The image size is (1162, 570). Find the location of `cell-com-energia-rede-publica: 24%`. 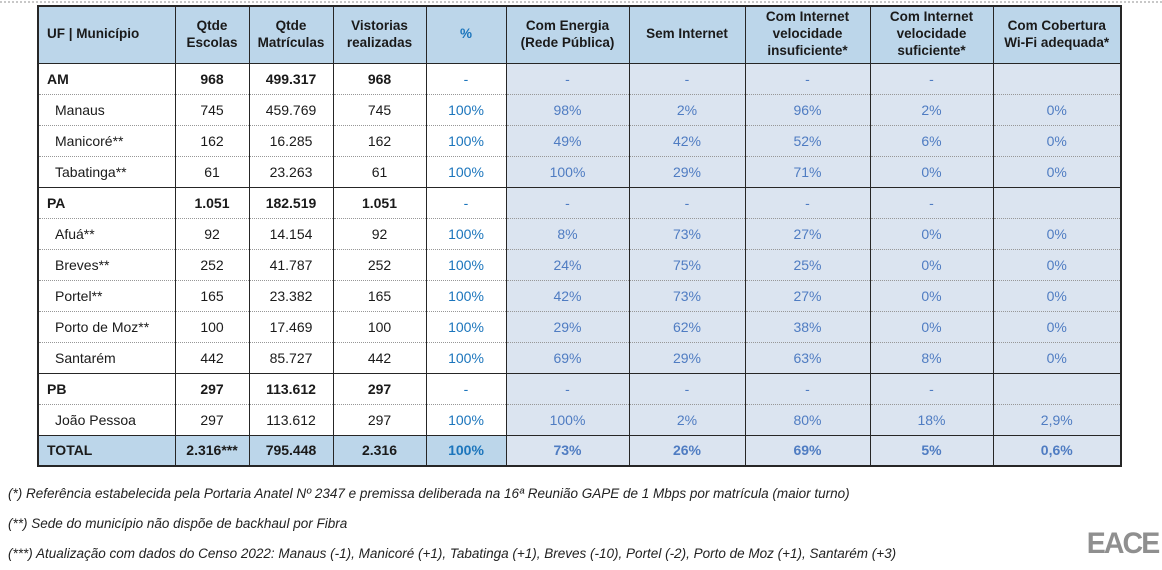

cell-com-energia-rede-publica: 24% is located at coordinates (567, 264).